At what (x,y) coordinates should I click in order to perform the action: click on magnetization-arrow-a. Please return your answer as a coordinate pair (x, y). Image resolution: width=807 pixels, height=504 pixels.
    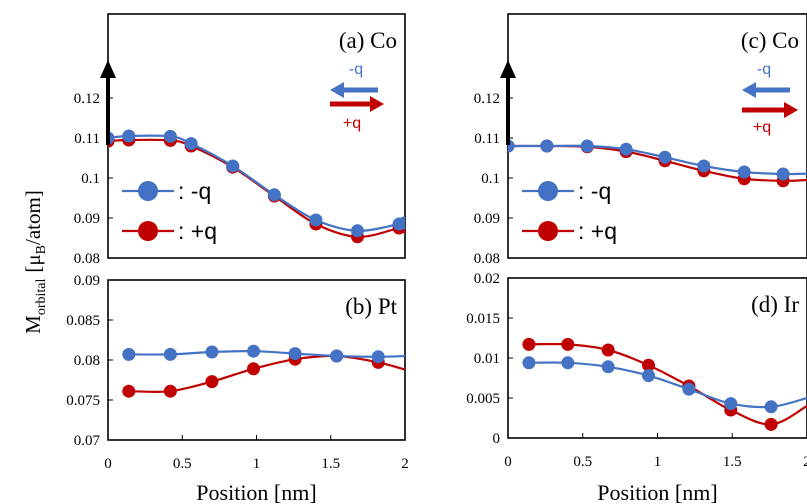
    Looking at the image, I should click on (108, 102).